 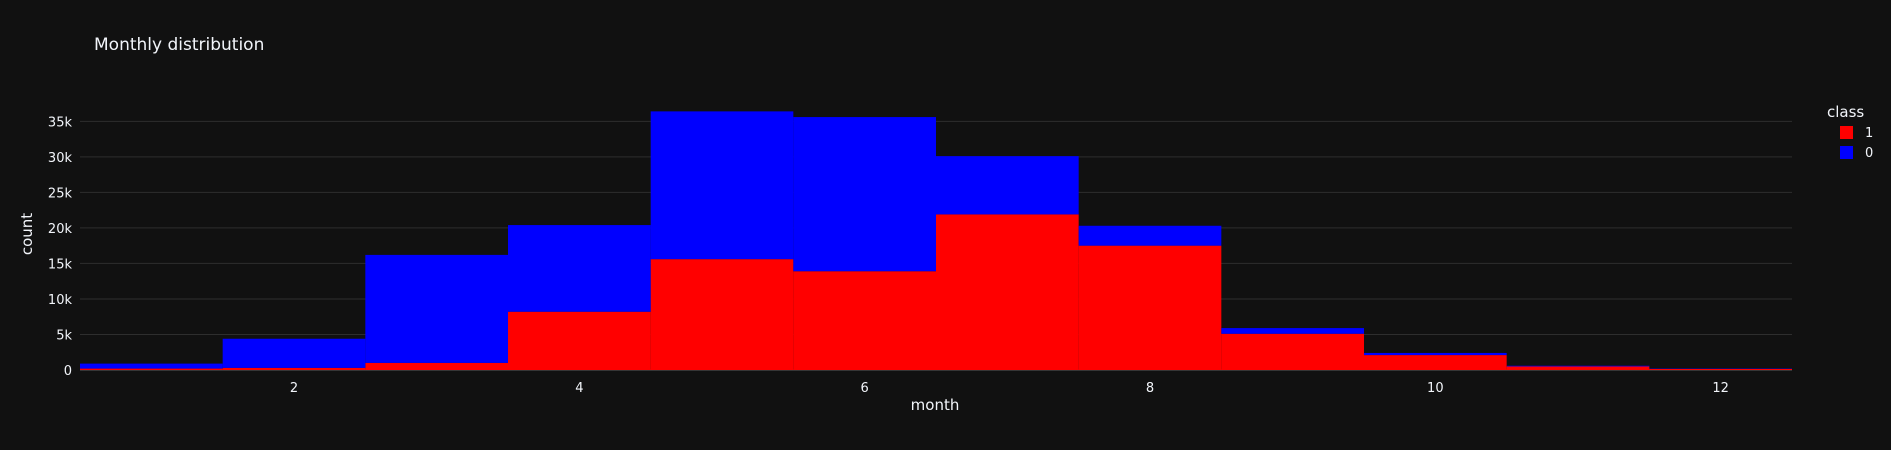 What do you see at coordinates (1845, 112) in the screenshot?
I see `legend-title: class` at bounding box center [1845, 112].